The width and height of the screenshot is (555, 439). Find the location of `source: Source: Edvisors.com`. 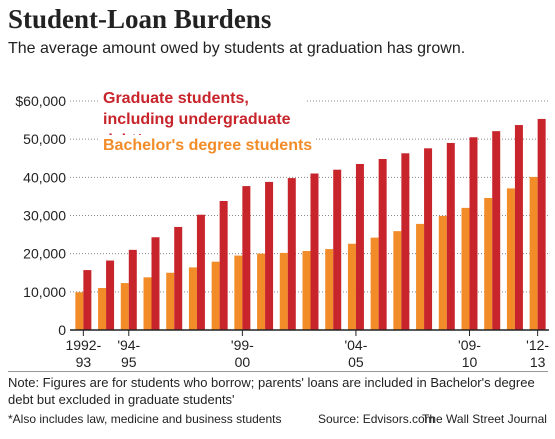

source: Source: Edvisors.com is located at coordinates (376, 419).